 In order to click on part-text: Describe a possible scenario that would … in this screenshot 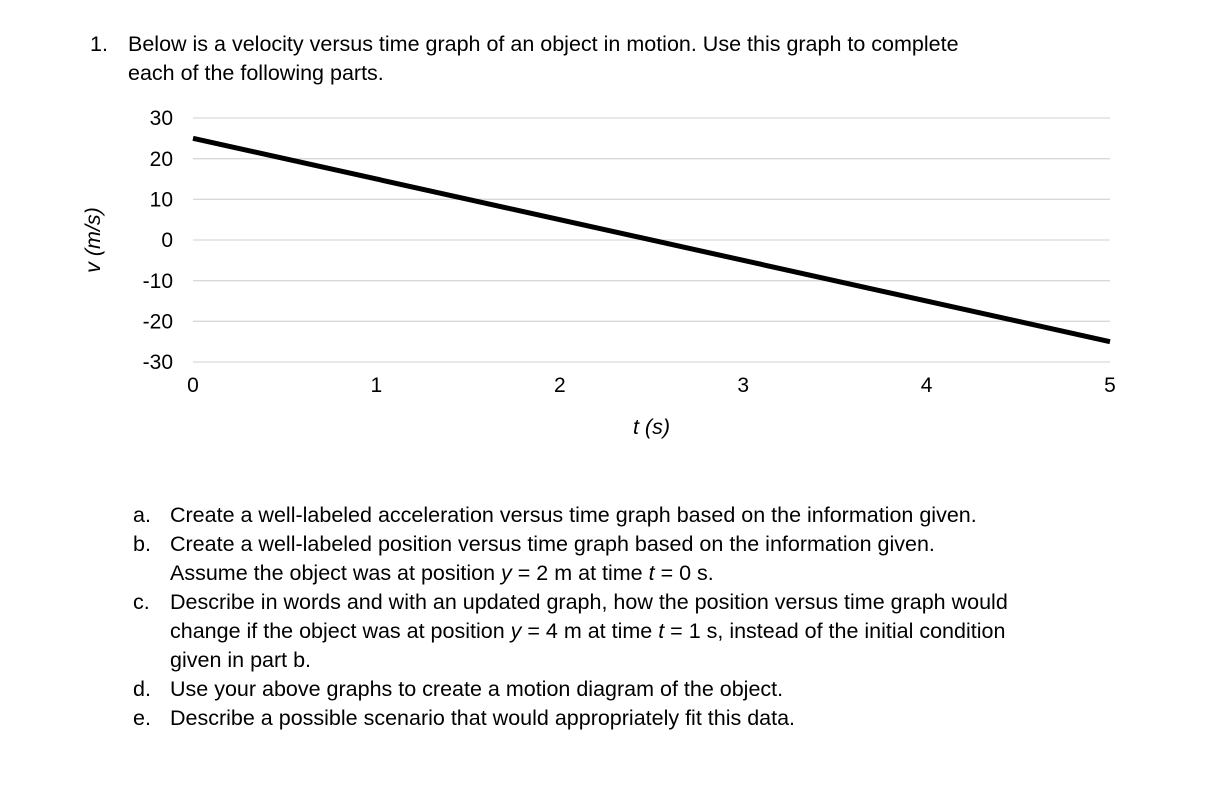, I will do `click(482, 718)`.